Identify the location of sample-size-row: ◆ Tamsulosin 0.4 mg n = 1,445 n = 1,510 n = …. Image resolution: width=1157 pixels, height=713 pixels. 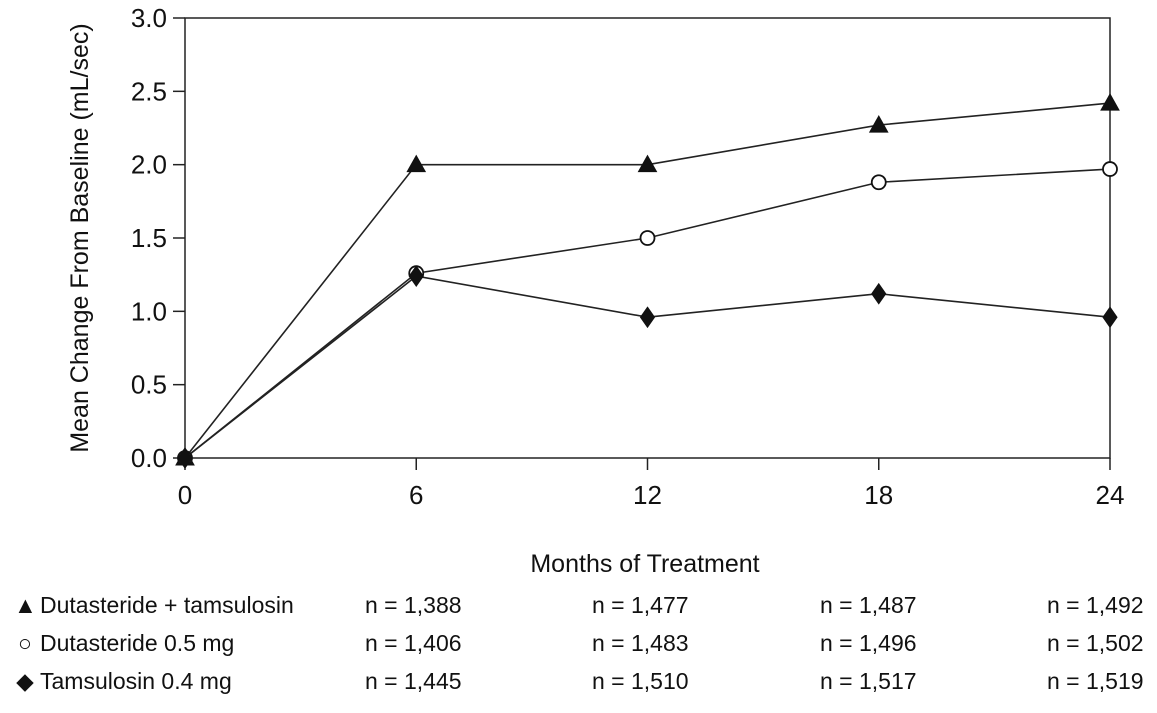
(578, 687).